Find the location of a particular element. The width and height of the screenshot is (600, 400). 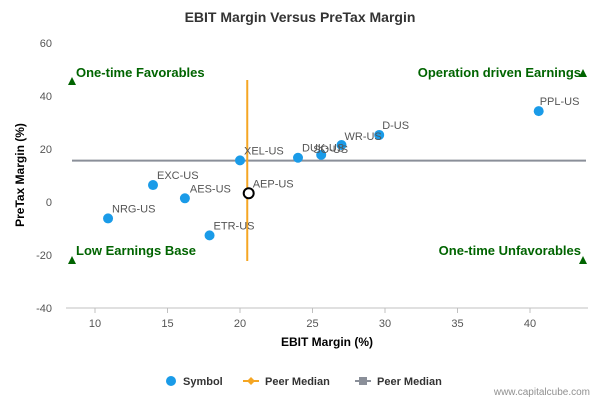

highlight-point-label: AEP-US is located at coordinates (273, 184).